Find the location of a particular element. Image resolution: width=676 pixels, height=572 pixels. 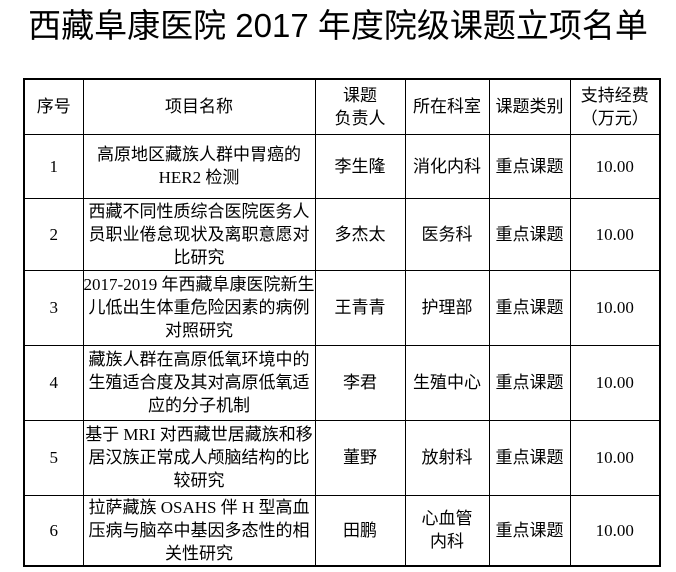

cell-department: 生殖中心 is located at coordinates (447, 382).